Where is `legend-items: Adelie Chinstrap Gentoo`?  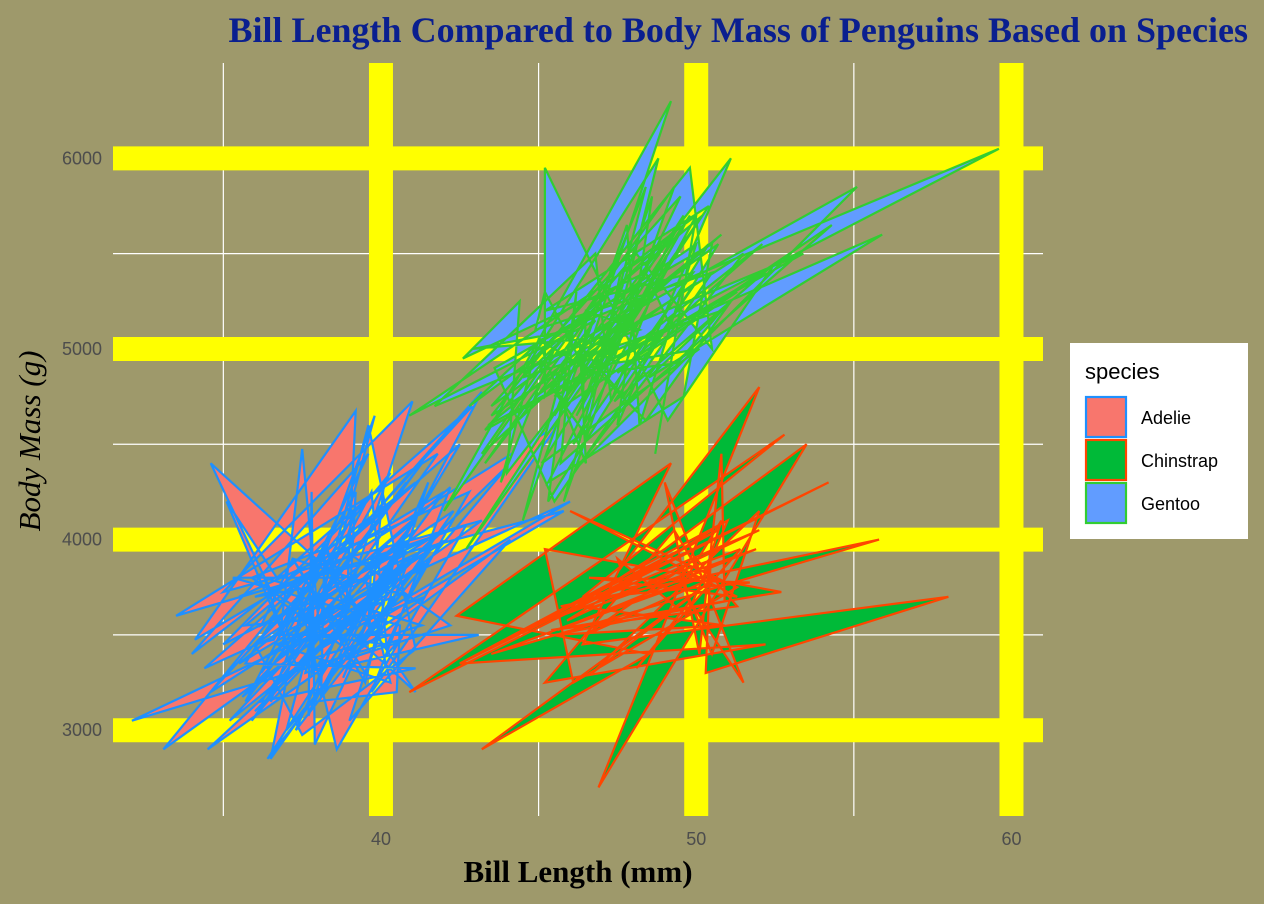 legend-items: Adelie Chinstrap Gentoo is located at coordinates (1151, 460).